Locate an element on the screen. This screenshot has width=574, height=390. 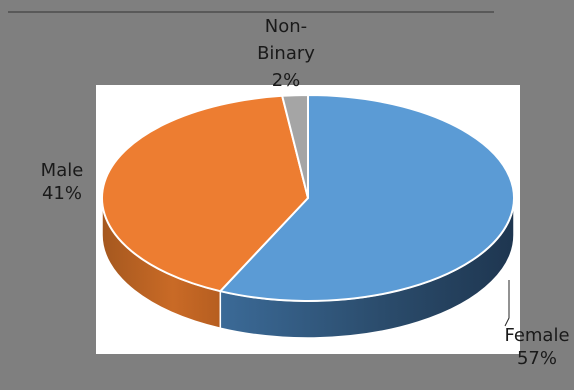
data-label-non-binary-line: Binary is located at coordinates (286, 53).